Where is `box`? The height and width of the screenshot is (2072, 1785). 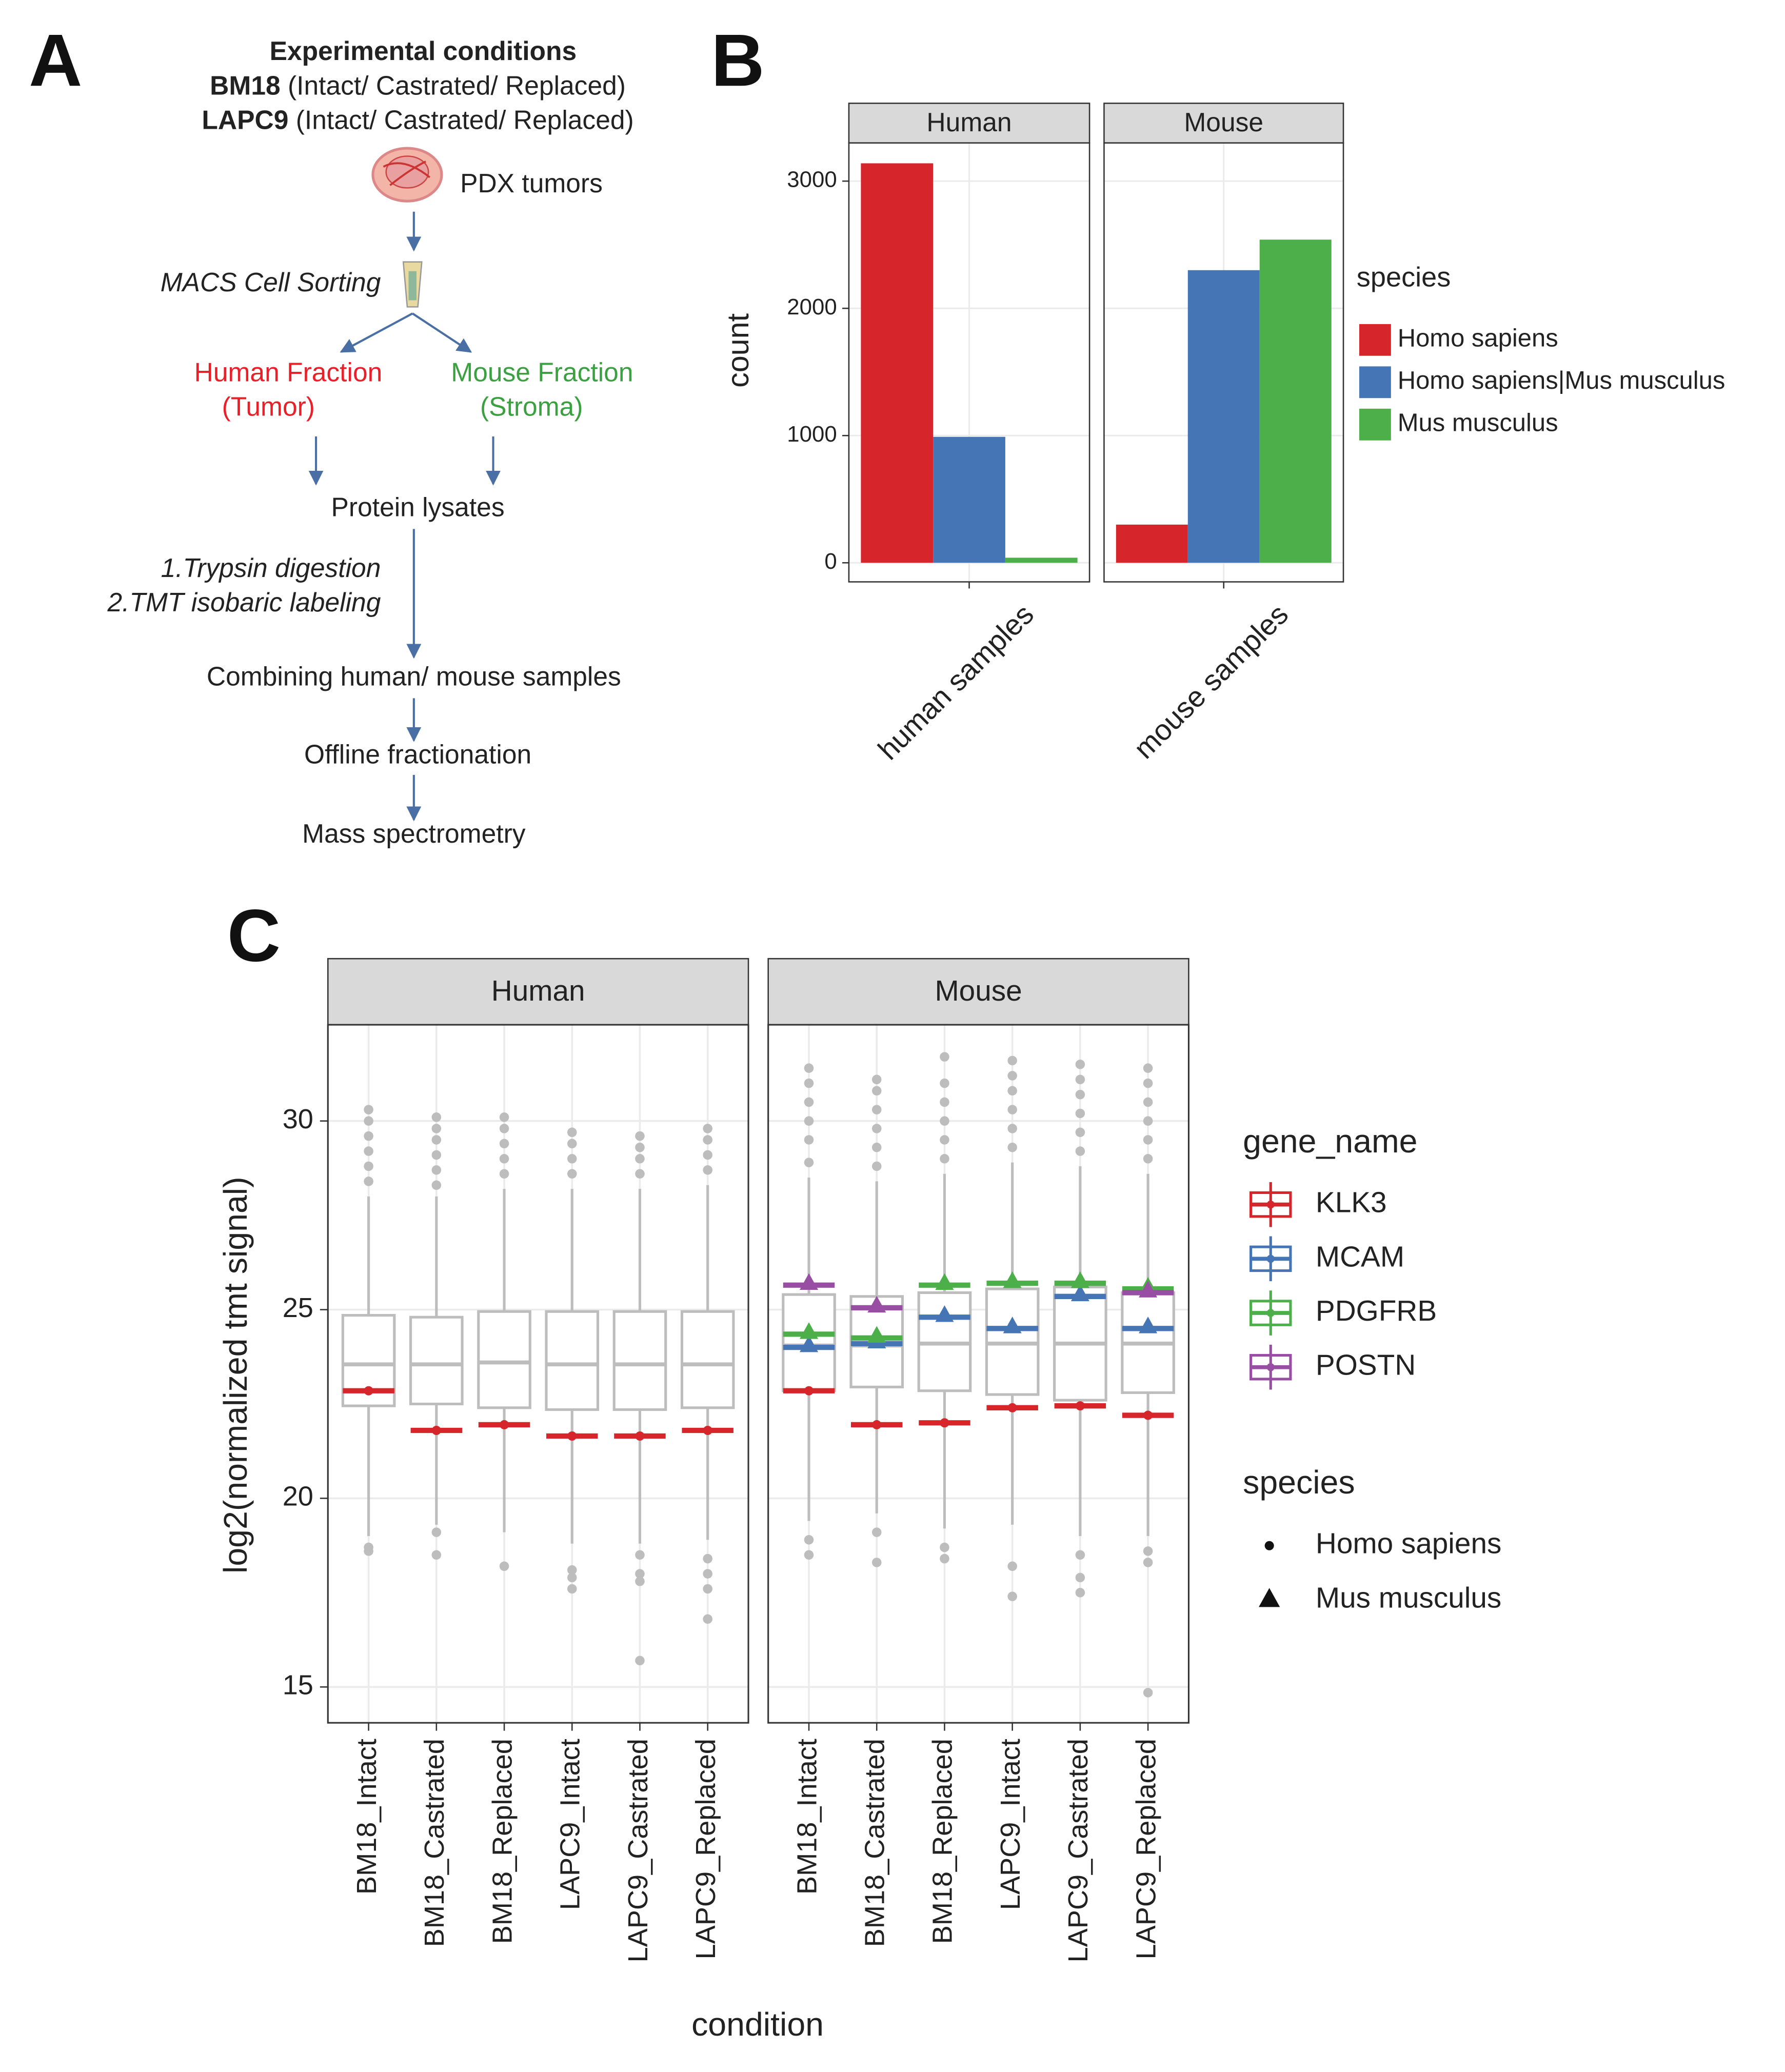
box is located at coordinates (504, 1360).